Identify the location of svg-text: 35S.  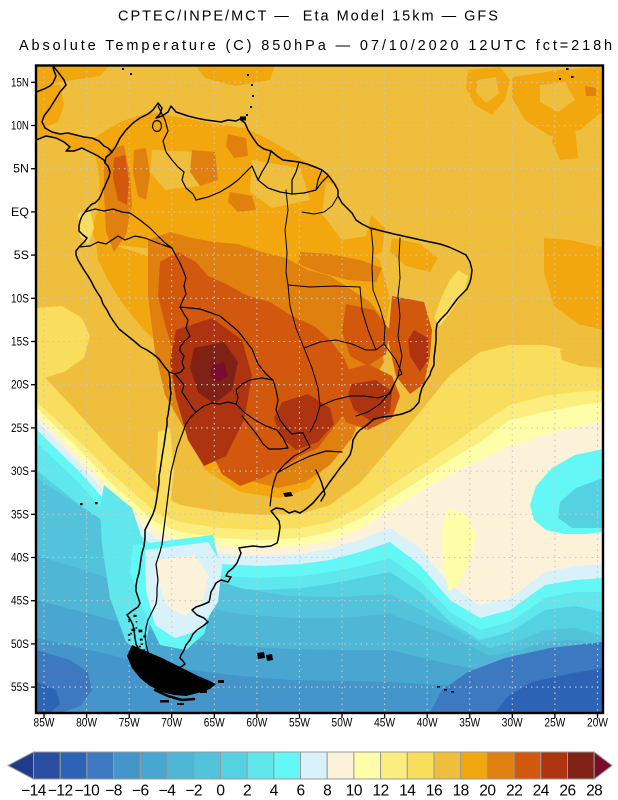
(20, 514).